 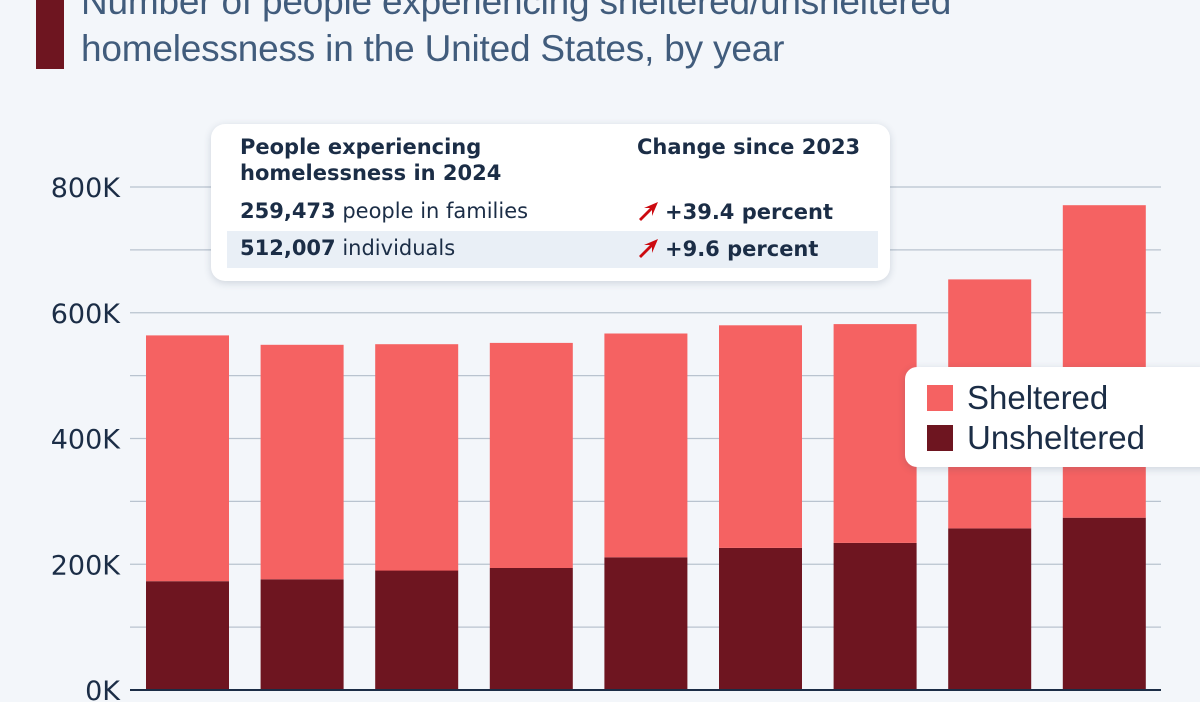 What do you see at coordinates (86, 440) in the screenshot?
I see `y-tick-label: 400K` at bounding box center [86, 440].